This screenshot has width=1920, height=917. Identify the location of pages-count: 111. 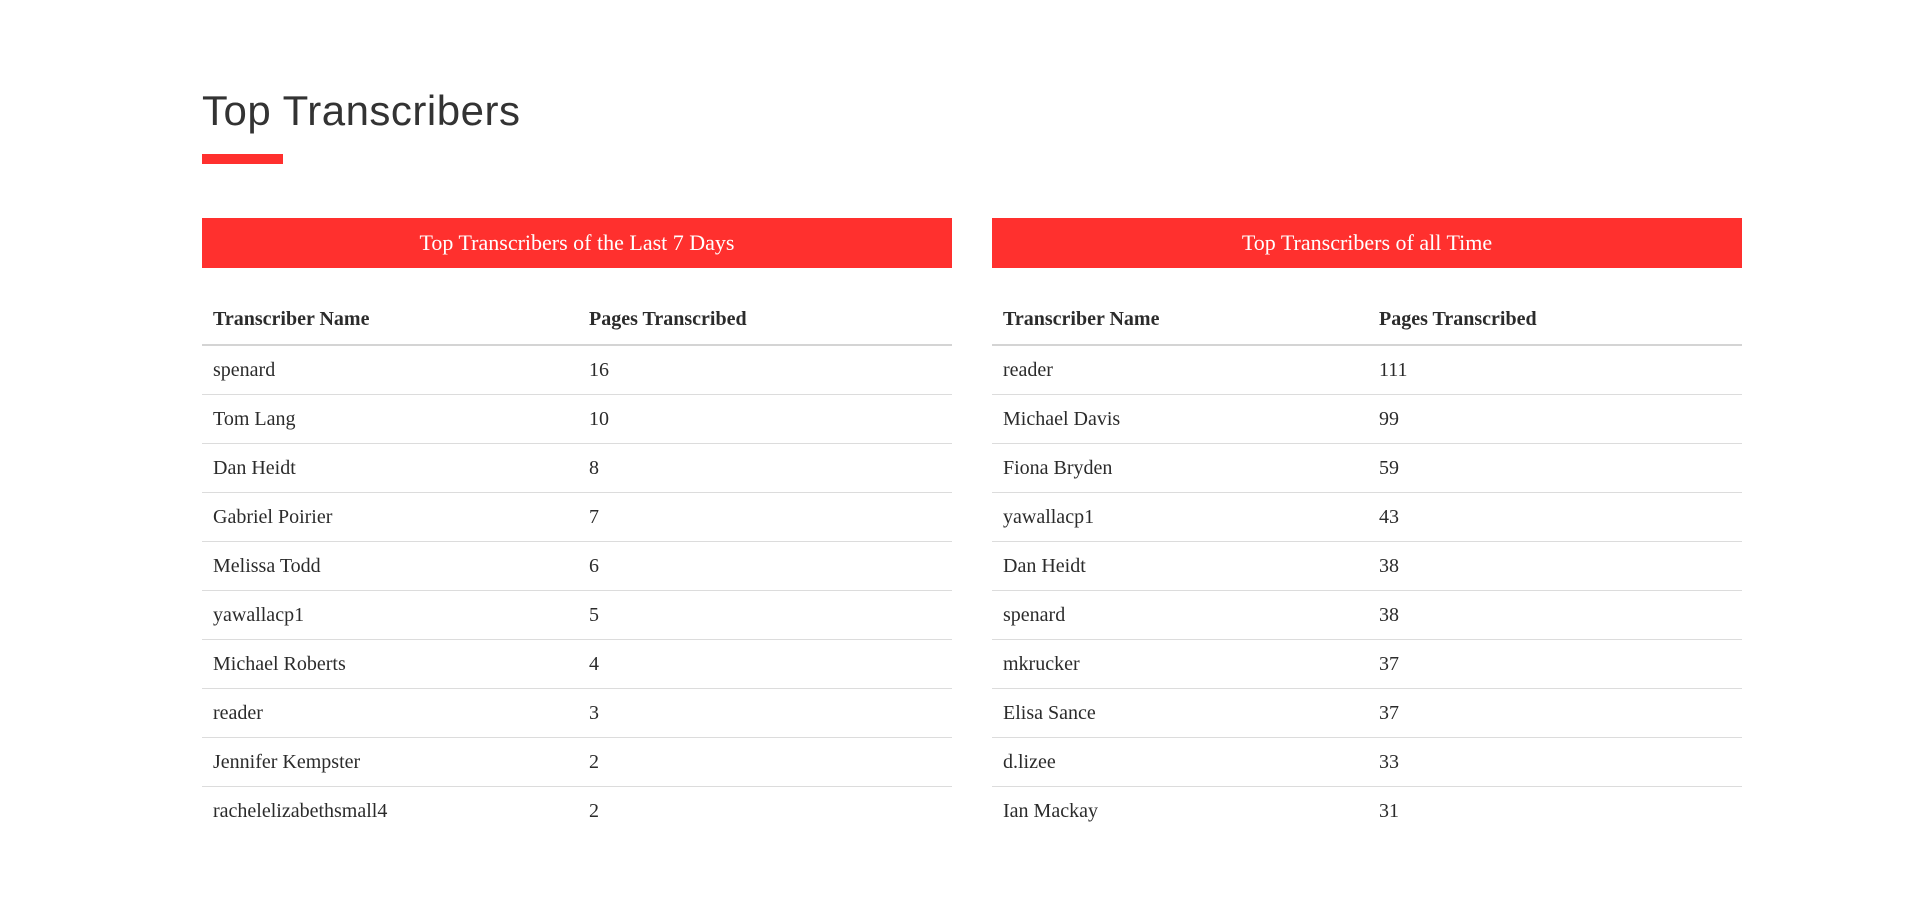
(1555, 370).